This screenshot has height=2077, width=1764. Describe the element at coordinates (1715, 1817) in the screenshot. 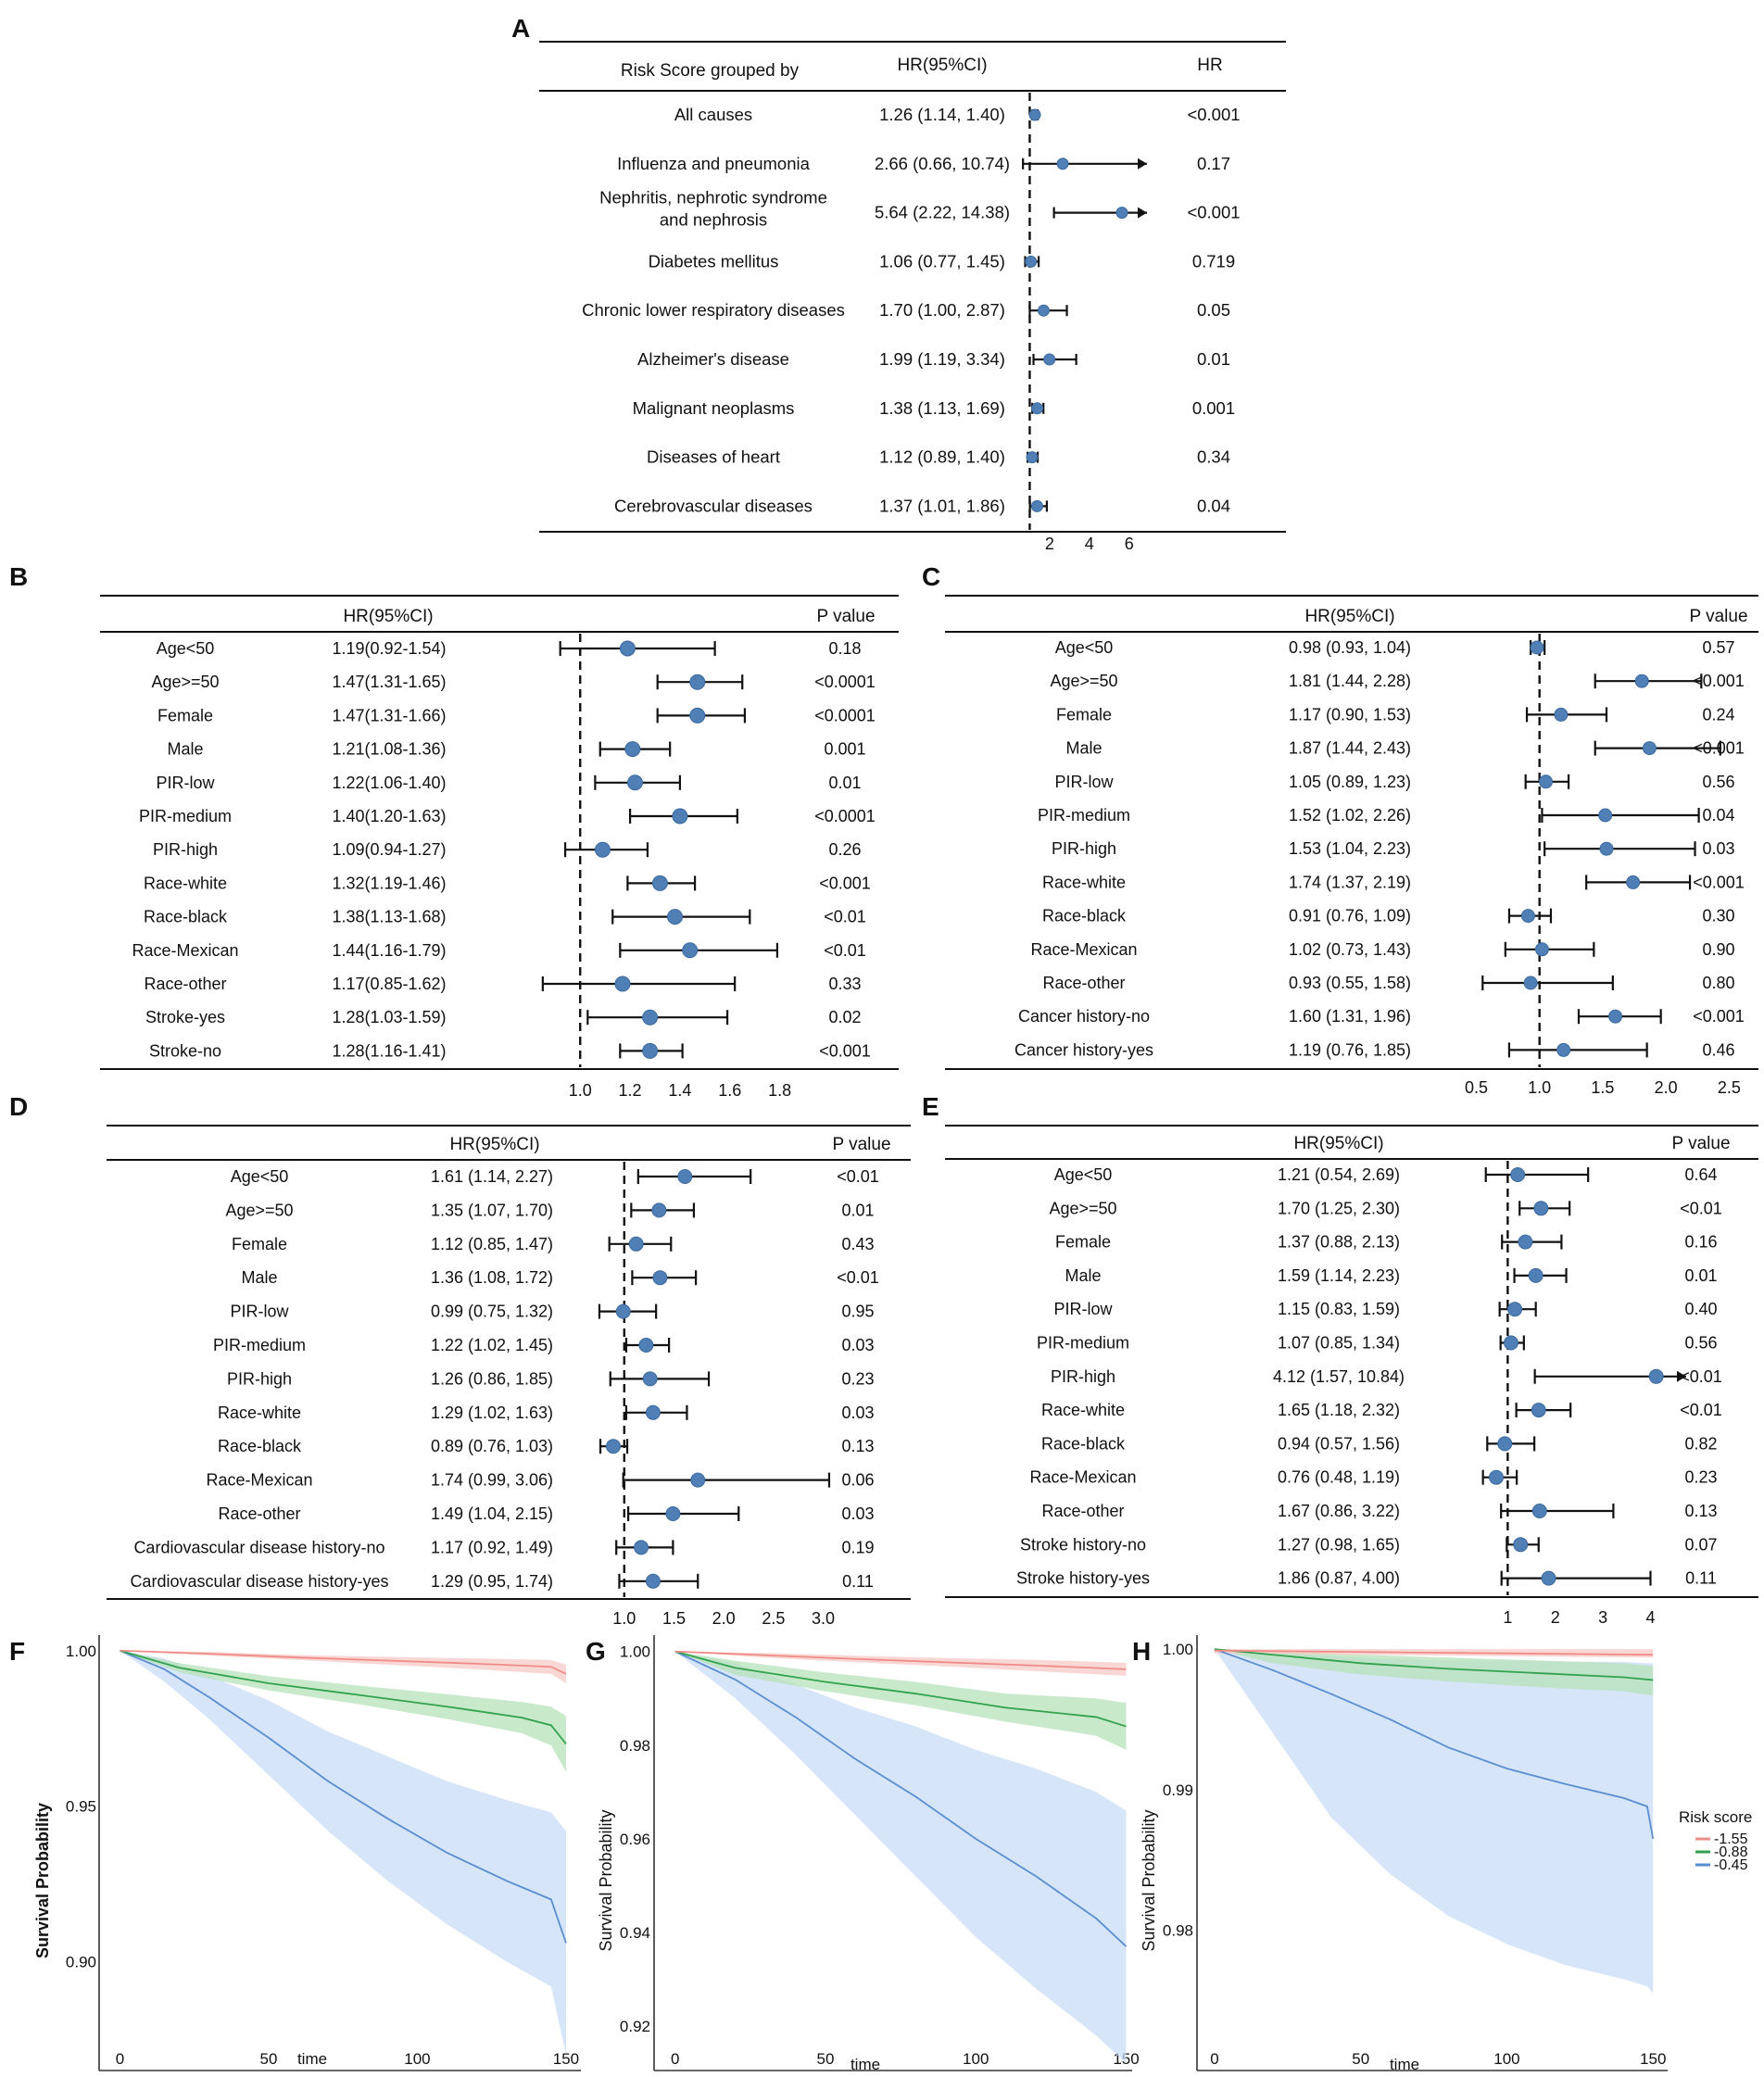

I see `legend-title: Risk score` at that location.